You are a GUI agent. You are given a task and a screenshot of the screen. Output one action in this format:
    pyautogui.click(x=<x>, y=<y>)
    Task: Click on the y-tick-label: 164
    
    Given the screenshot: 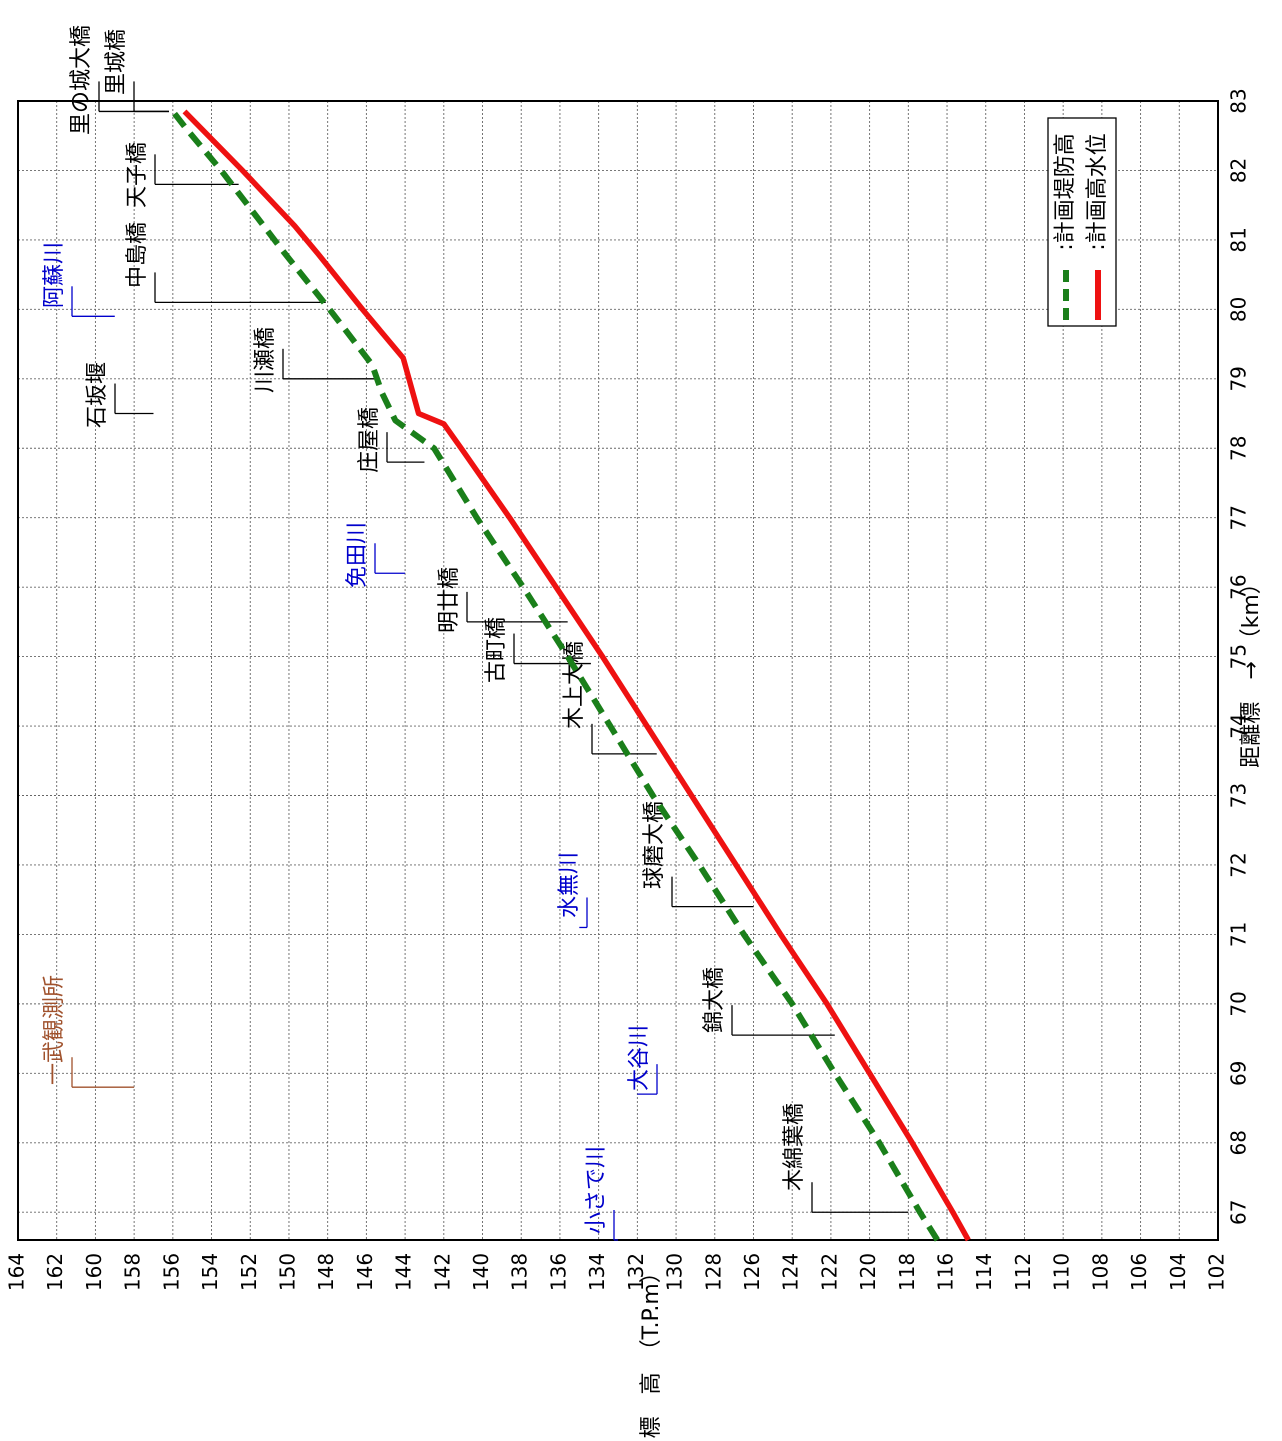 What is the action you would take?
    pyautogui.click(x=17, y=1272)
    